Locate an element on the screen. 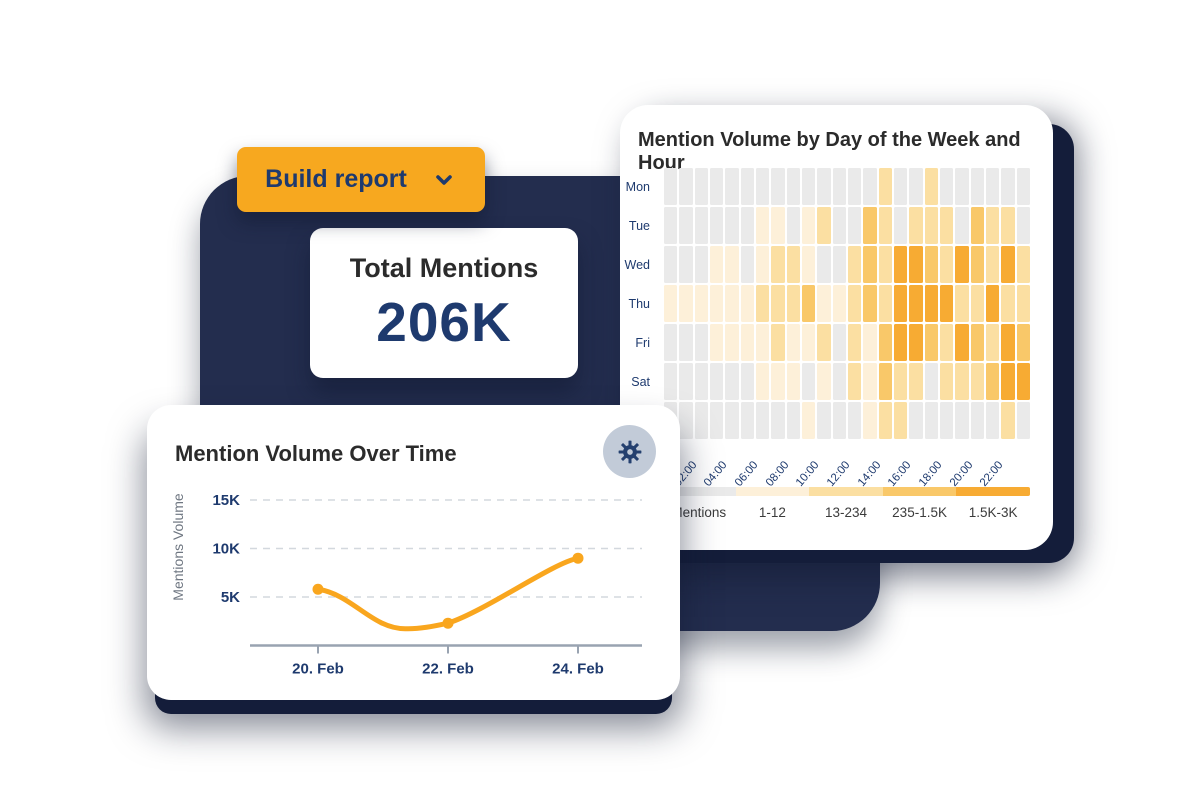 This screenshot has width=1200, height=800. heatmap-day-label: Tue is located at coordinates (639, 225).